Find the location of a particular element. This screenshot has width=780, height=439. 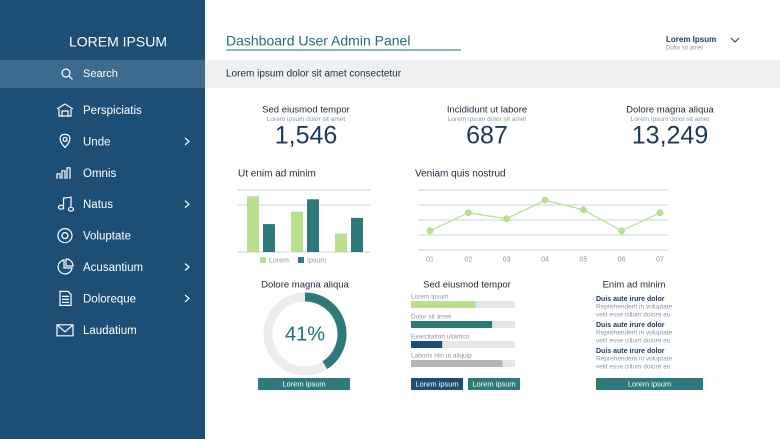

chart-title: Sed eiusmod tempor is located at coordinates (467, 285).